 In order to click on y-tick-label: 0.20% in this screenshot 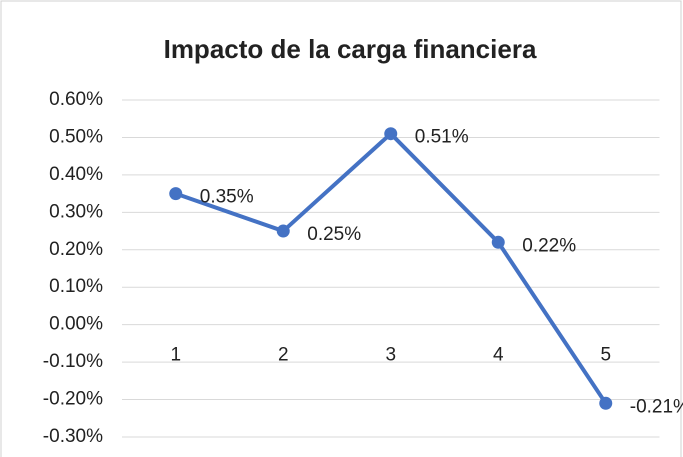, I will do `click(76, 249)`.